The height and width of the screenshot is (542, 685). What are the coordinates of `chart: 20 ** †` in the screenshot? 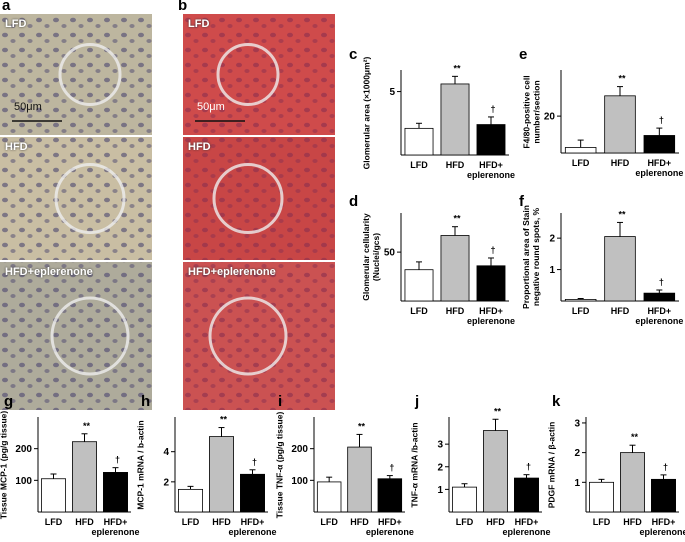 It's located at (611, 112).